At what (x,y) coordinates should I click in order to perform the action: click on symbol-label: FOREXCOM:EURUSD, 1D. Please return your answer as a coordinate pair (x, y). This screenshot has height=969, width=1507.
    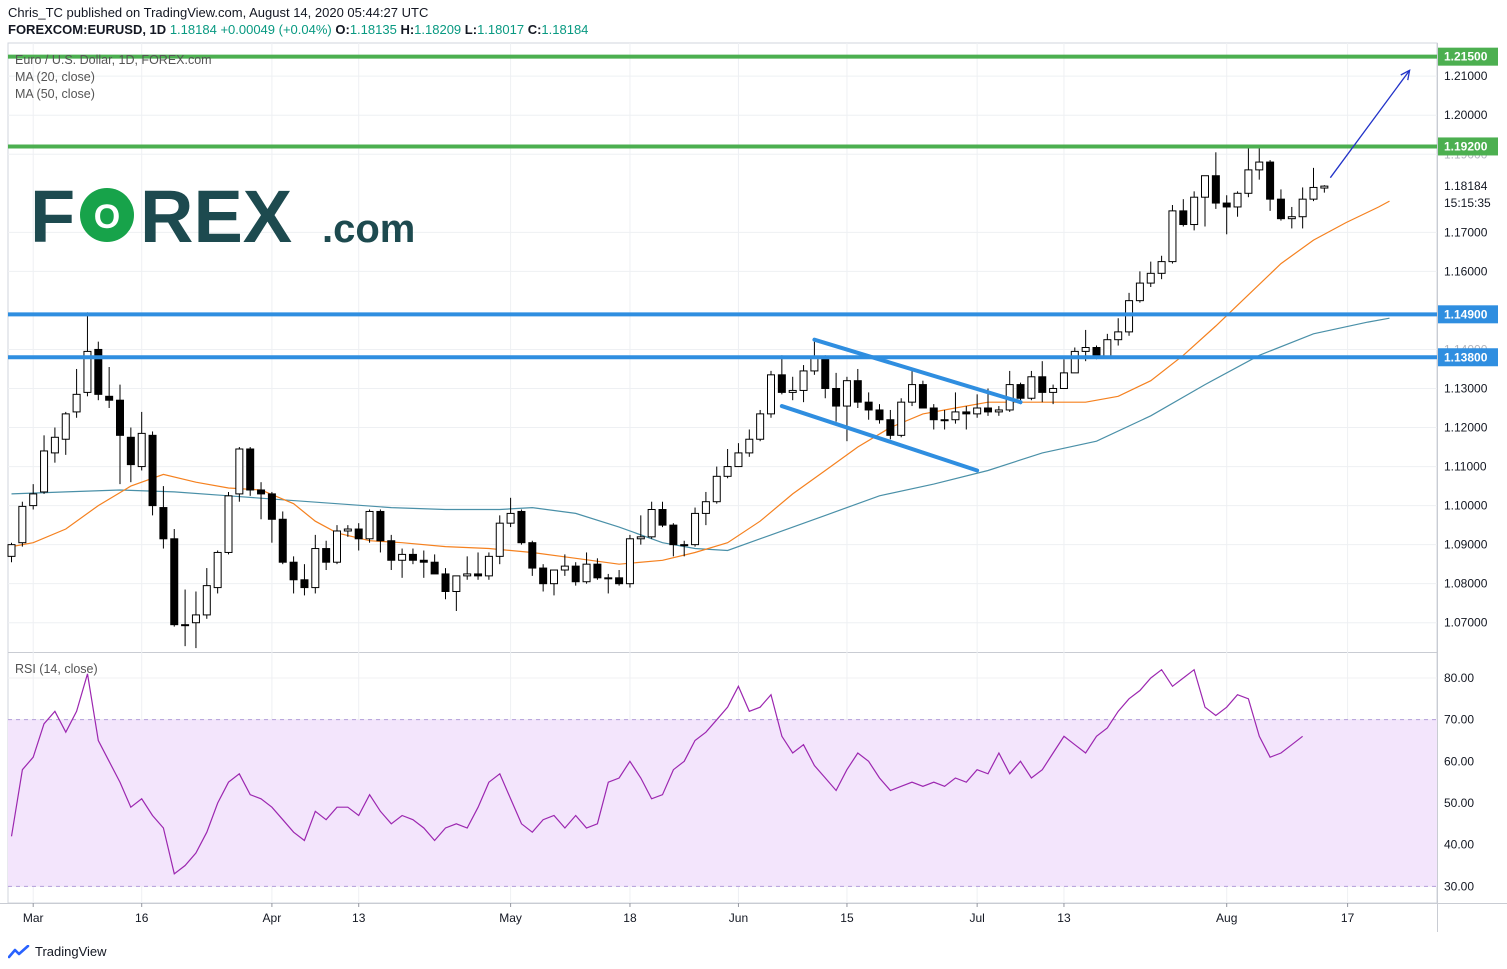
    Looking at the image, I should click on (87, 29).